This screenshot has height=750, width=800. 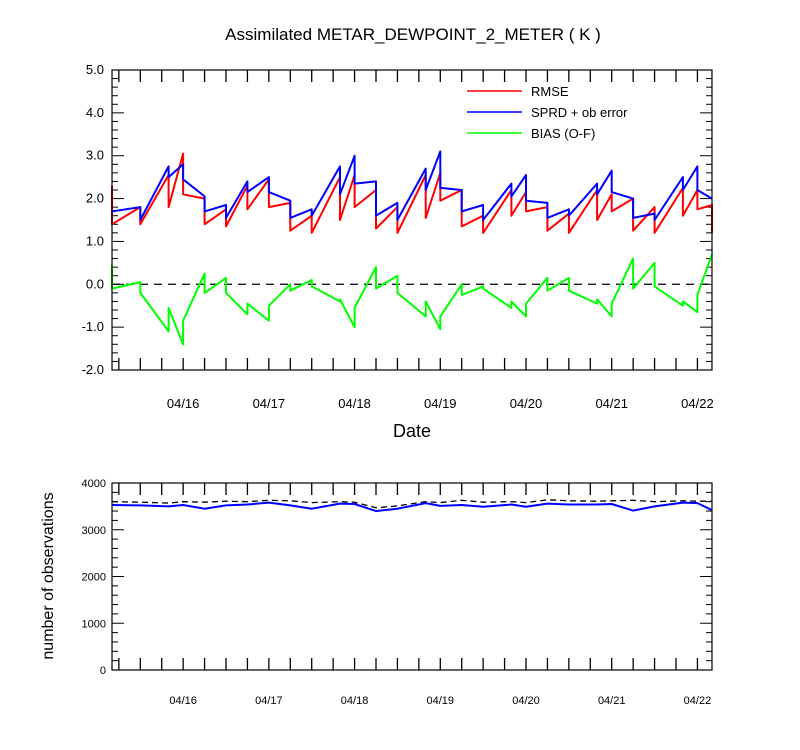 I want to click on series-bias-o-f, so click(x=412, y=299).